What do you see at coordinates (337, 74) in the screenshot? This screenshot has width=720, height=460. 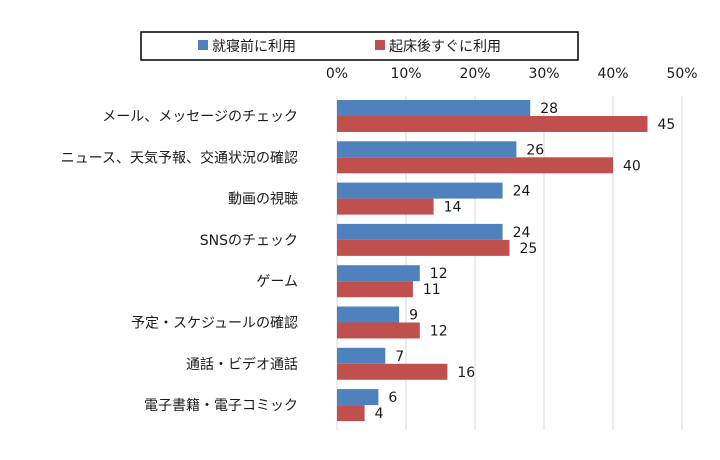 I see `x-tick-label: 0%` at bounding box center [337, 74].